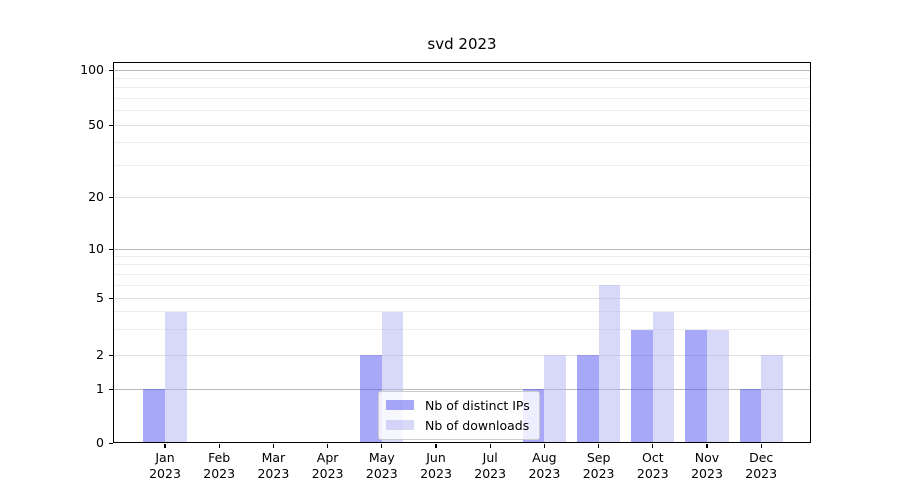 Image resolution: width=900 pixels, height=500 pixels. I want to click on y-tick-label-2: 2, so click(100, 354).